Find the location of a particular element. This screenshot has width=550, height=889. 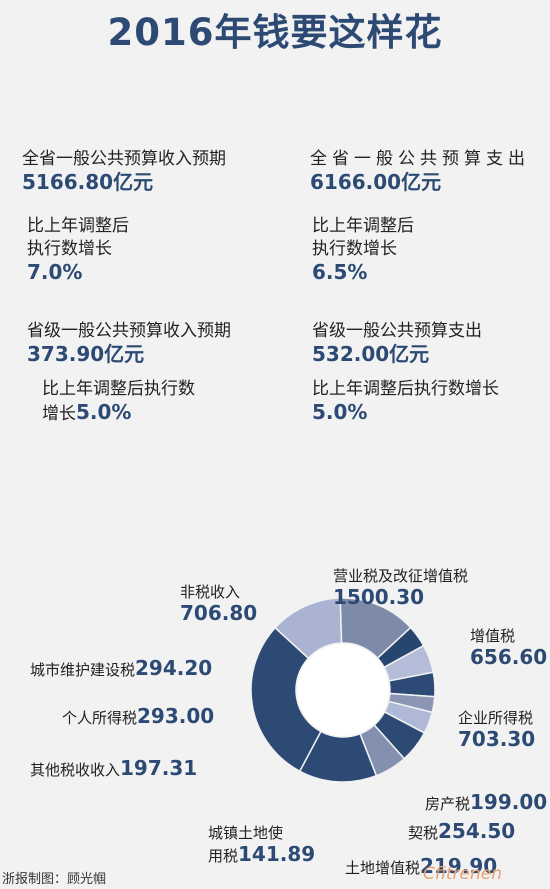

level-spend-growth-line1: 比上年调整后执行数增长 is located at coordinates (405, 389).